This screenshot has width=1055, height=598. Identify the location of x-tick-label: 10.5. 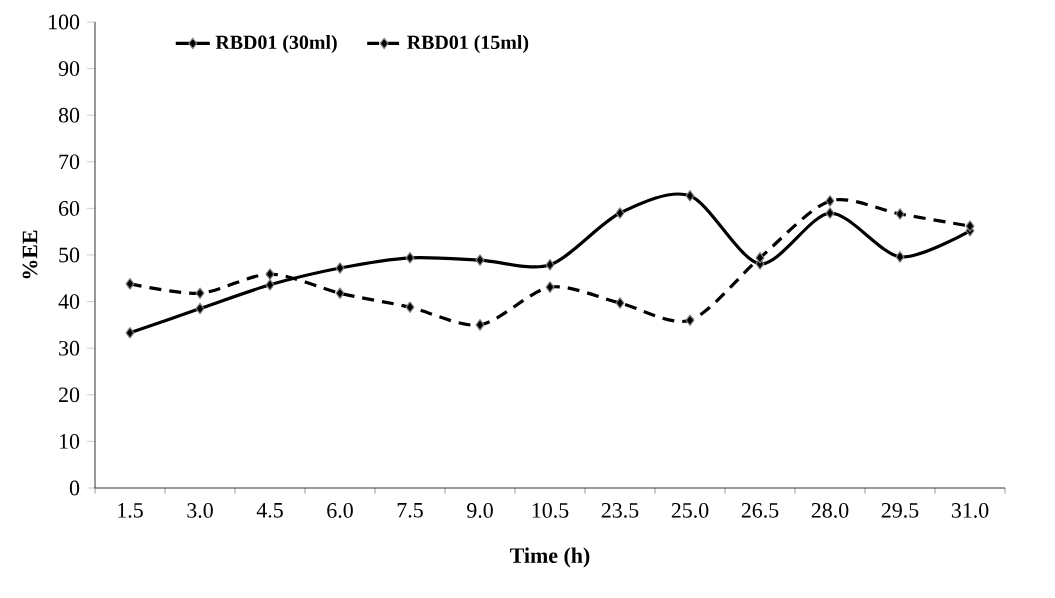
(550, 510).